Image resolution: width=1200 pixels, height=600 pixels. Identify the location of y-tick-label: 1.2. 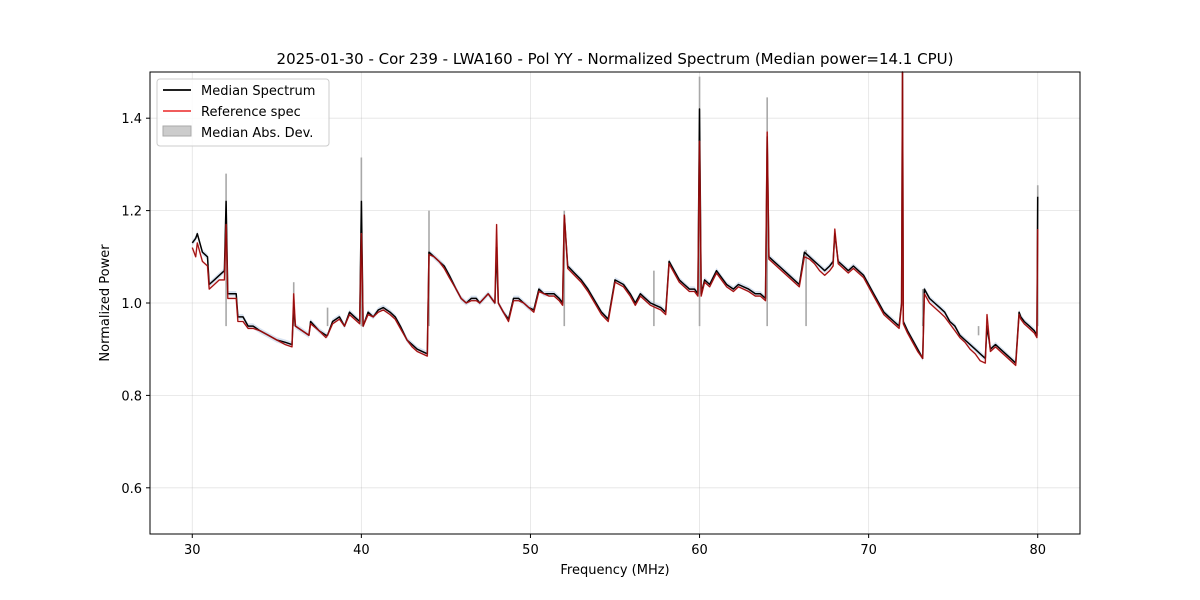
(131, 212).